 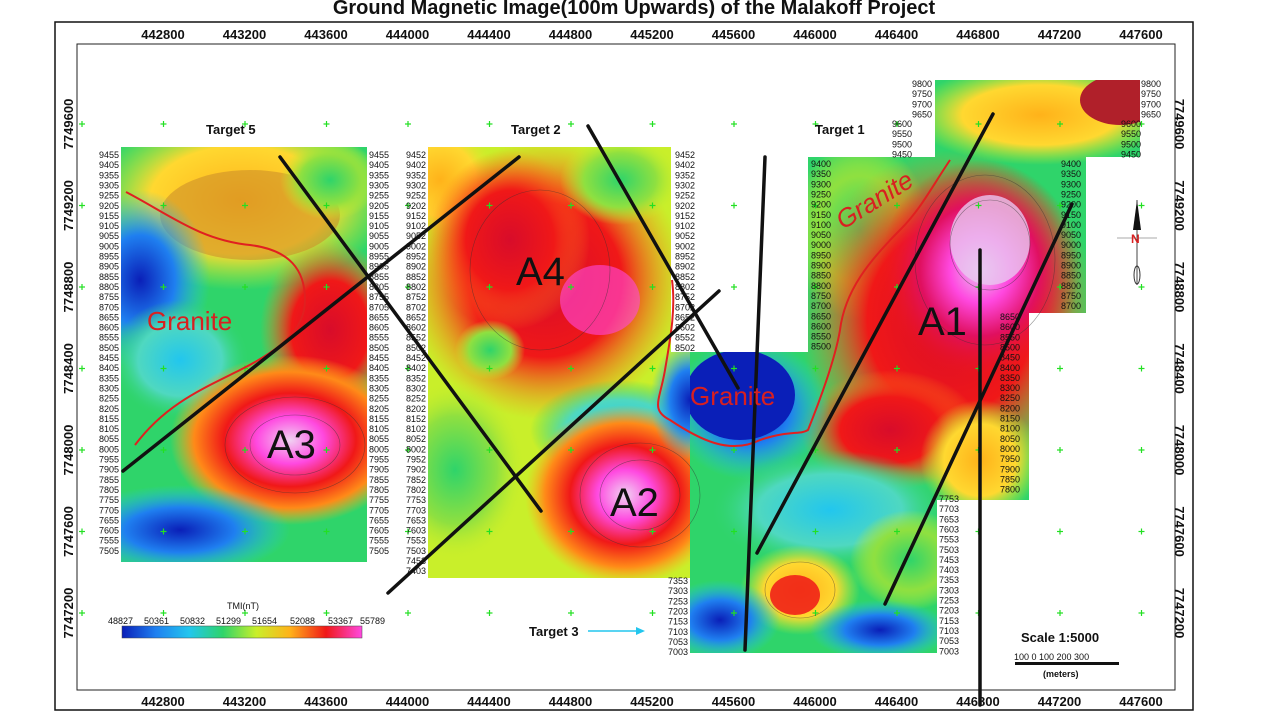 What do you see at coordinates (1071, 255) in the screenshot?
I see `survey-line-label: 8950` at bounding box center [1071, 255].